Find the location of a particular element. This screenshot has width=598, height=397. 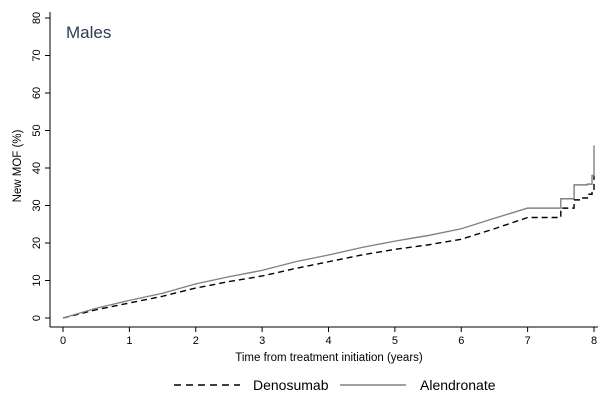

x-tick-label: 7 is located at coordinates (528, 341).